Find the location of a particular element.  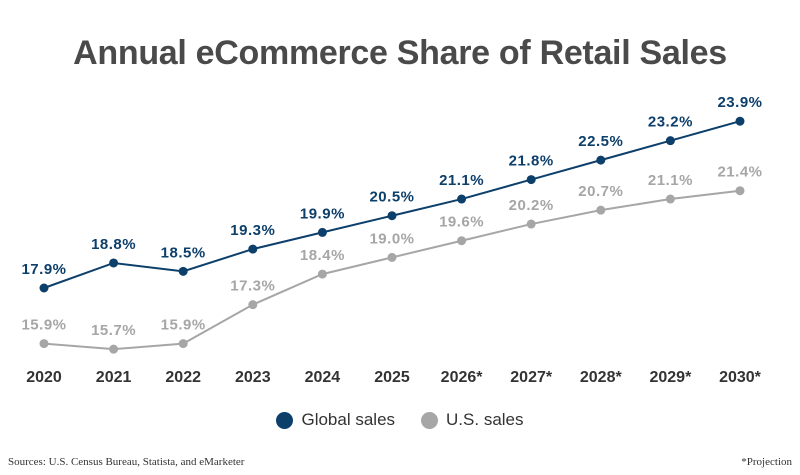

legend-label-global: Global sales is located at coordinates (348, 419).